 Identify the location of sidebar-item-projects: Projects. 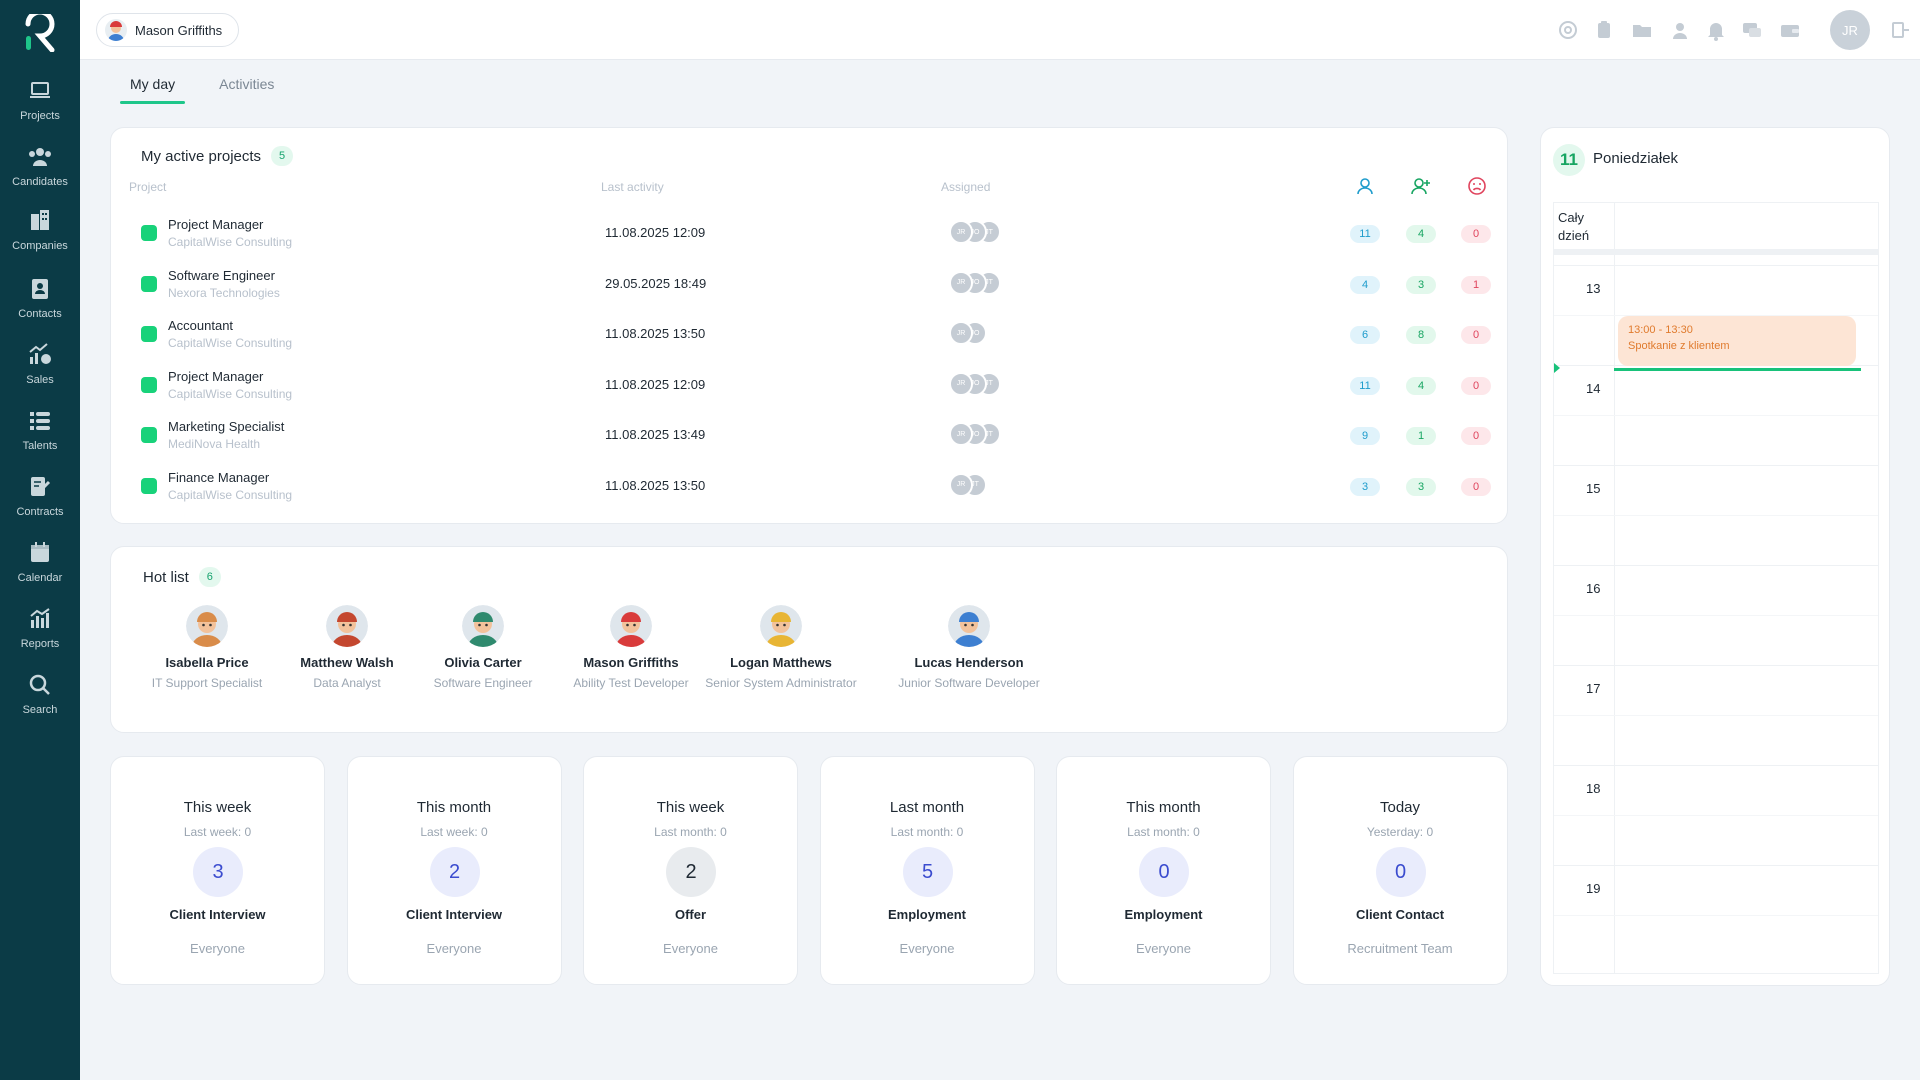
(40, 109).